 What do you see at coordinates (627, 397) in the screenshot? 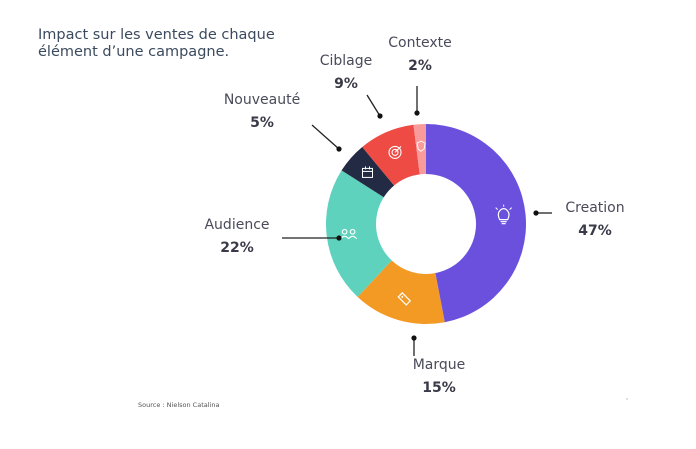
I see `page-mark: ,` at bounding box center [627, 397].